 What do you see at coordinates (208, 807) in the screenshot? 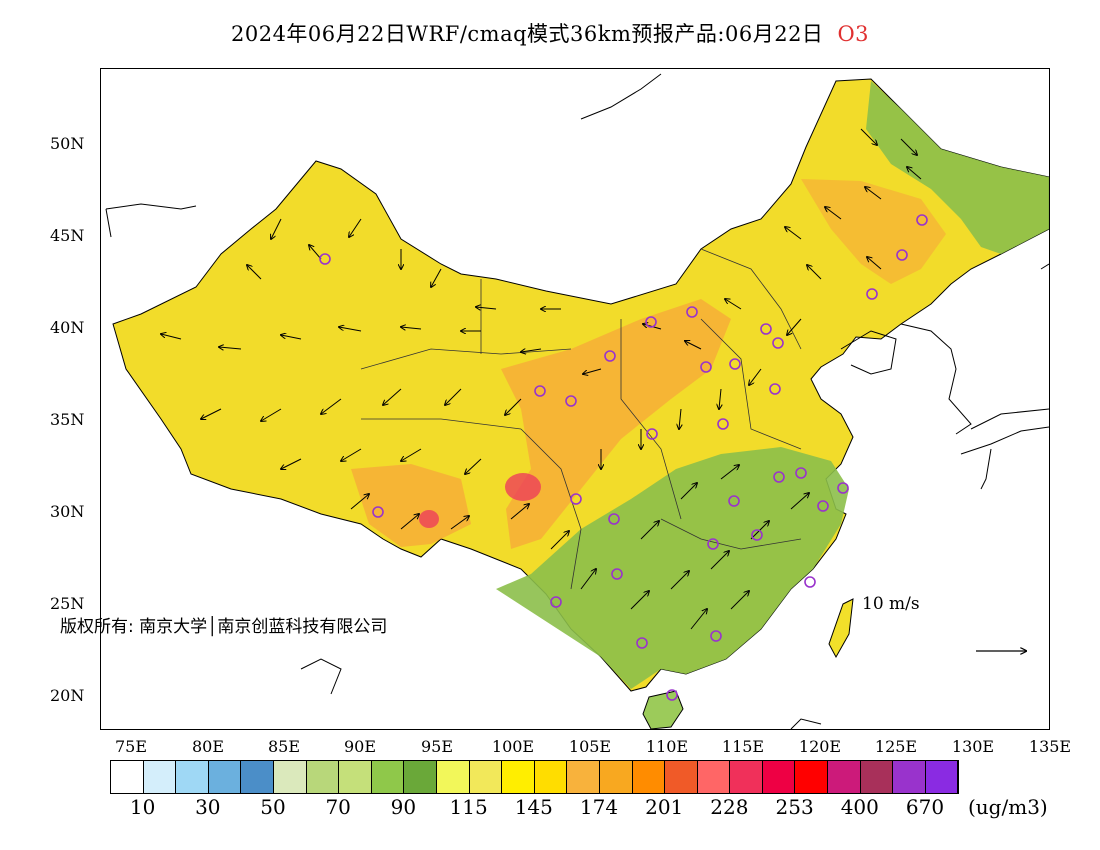
I see `colorbar-label-1: 30` at bounding box center [208, 807].